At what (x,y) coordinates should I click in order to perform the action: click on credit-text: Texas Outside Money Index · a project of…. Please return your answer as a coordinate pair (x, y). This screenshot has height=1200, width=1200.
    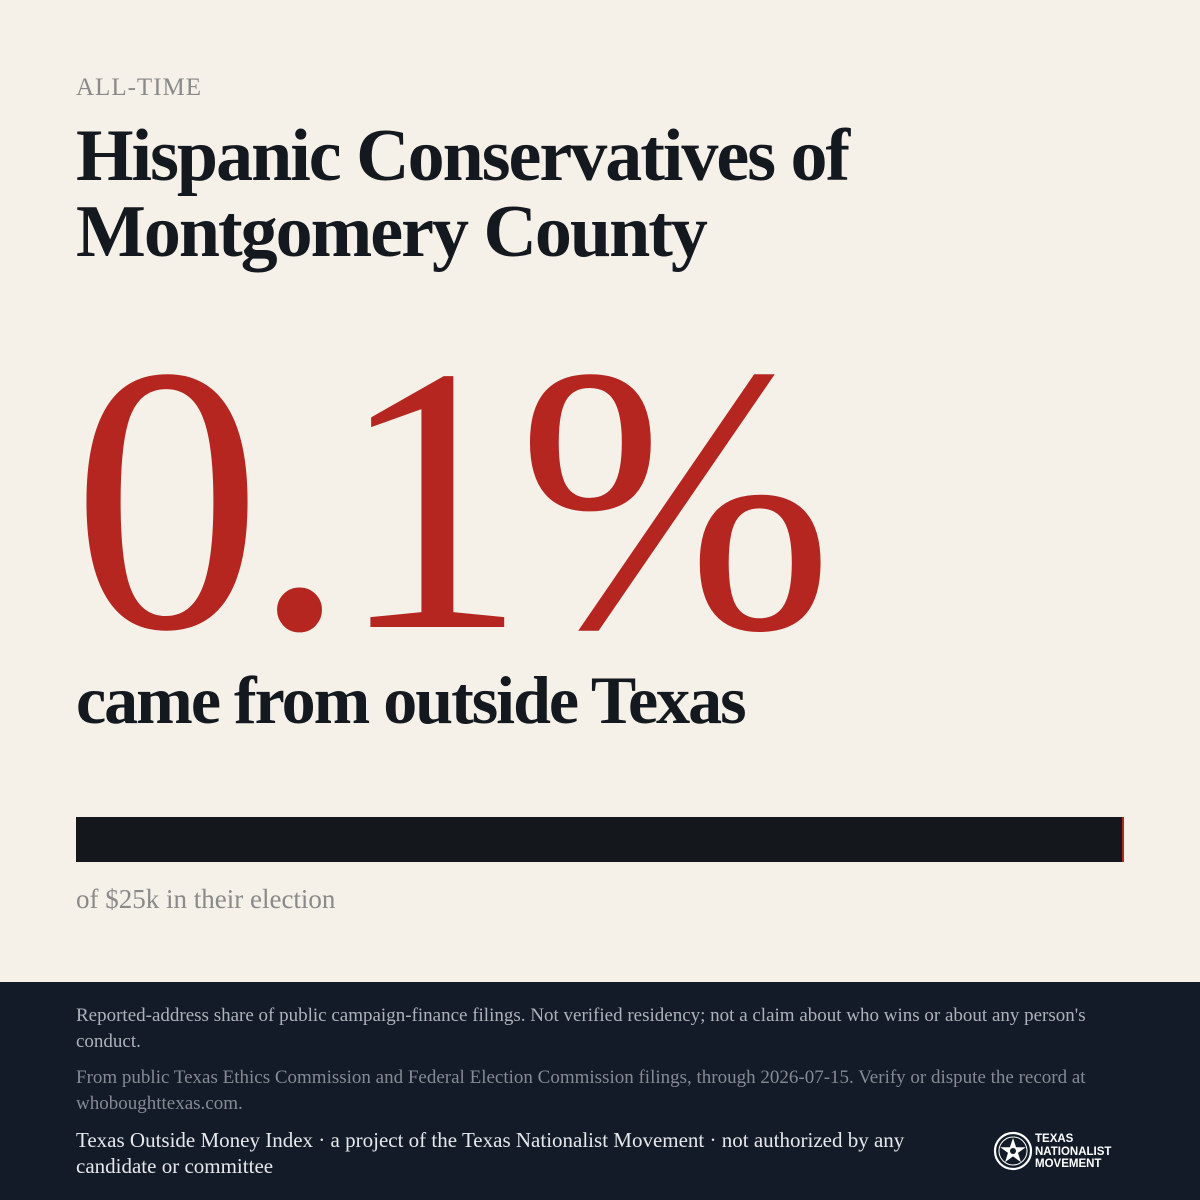
    Looking at the image, I should click on (490, 1153).